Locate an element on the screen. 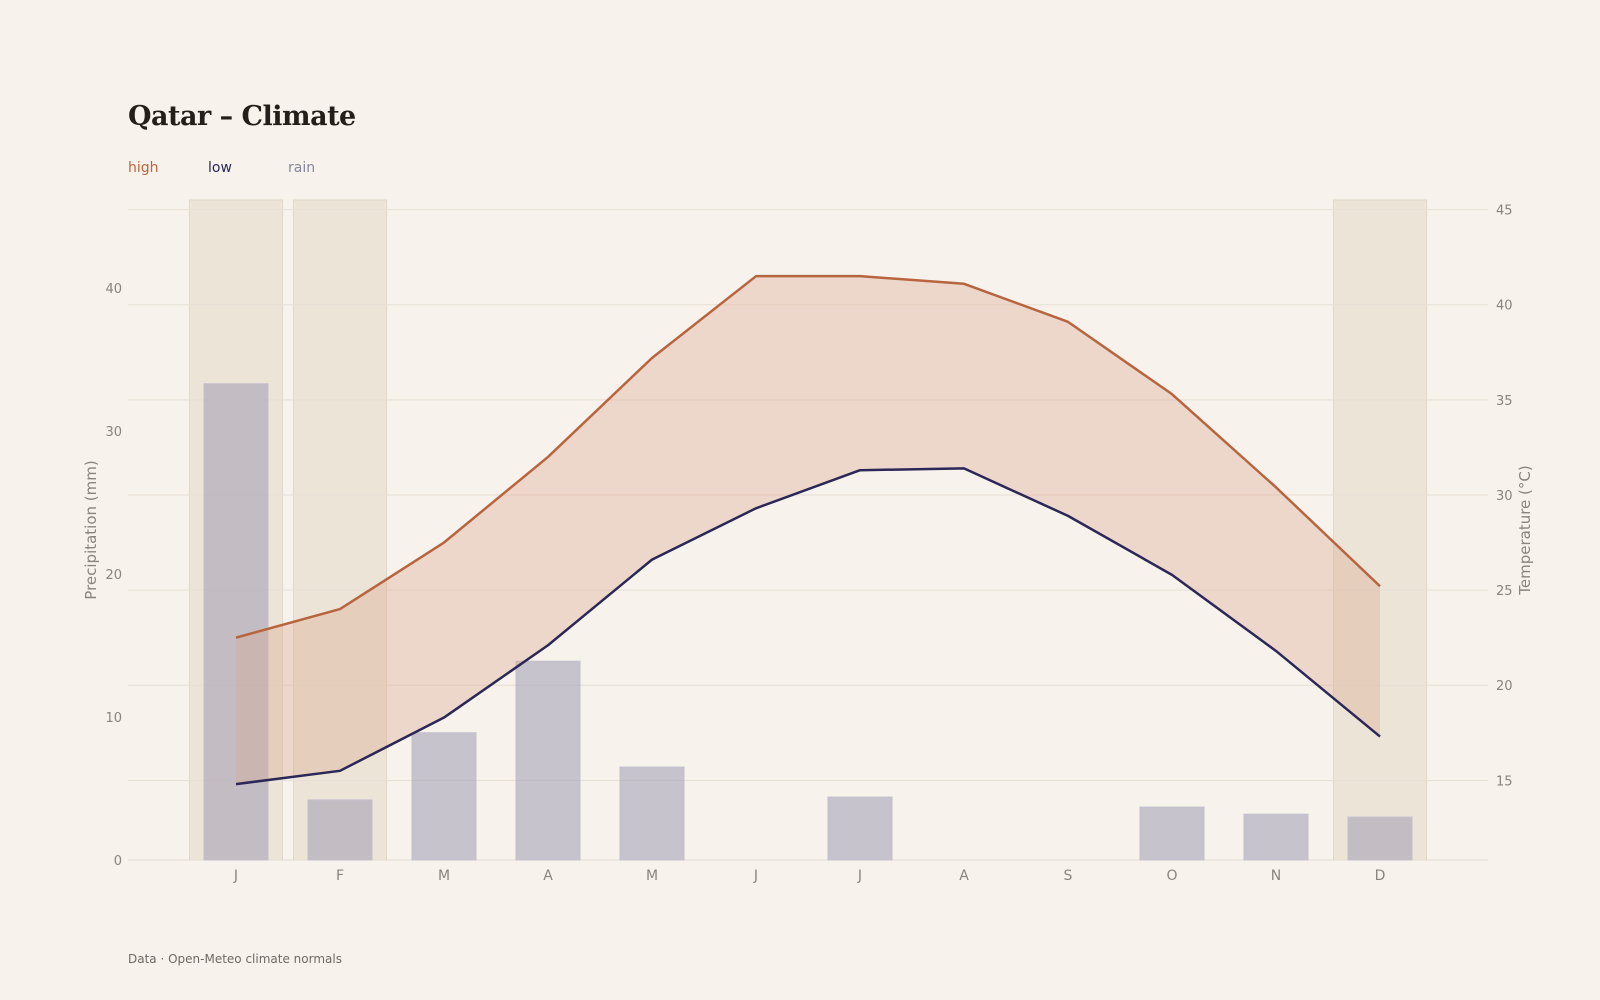  left-axis-tick: 40 is located at coordinates (113, 289).